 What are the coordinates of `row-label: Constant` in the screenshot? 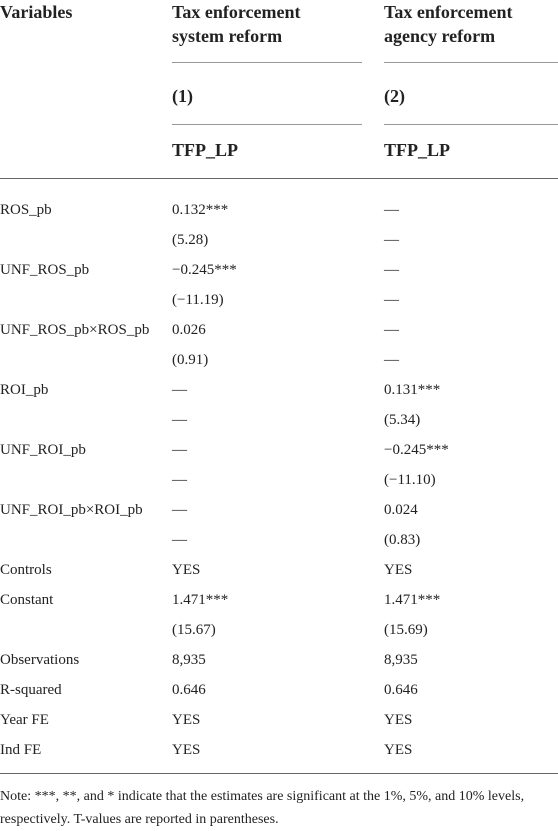 It's located at (27, 600).